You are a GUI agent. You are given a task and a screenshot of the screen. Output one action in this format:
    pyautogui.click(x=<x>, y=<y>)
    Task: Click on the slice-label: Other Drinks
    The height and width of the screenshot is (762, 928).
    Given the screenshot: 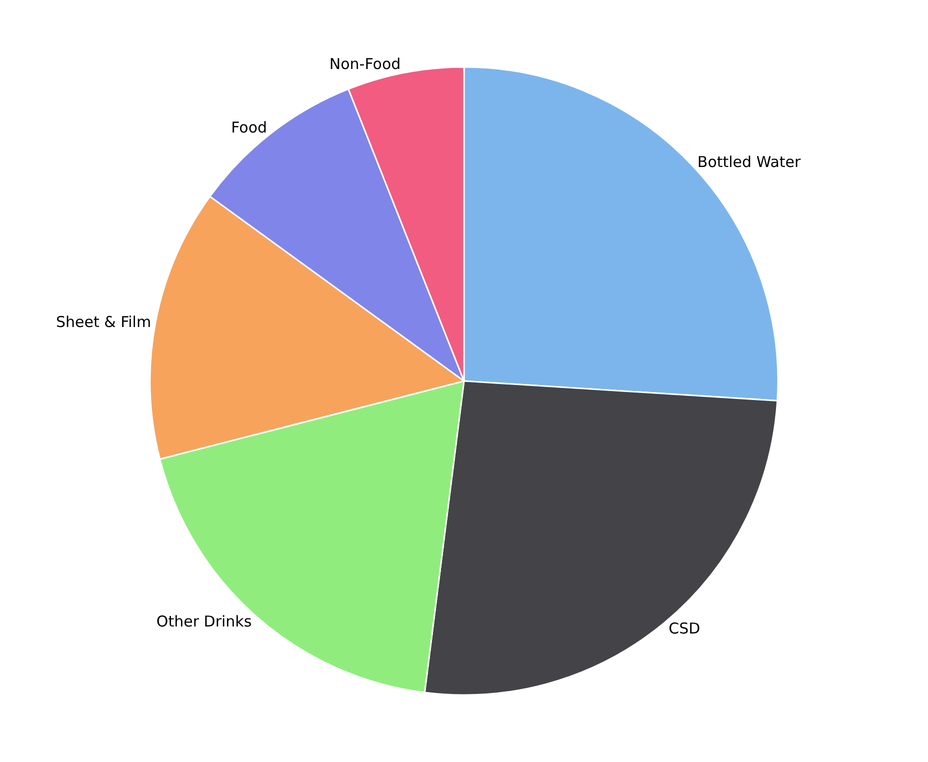 What is the action you would take?
    pyautogui.click(x=204, y=621)
    